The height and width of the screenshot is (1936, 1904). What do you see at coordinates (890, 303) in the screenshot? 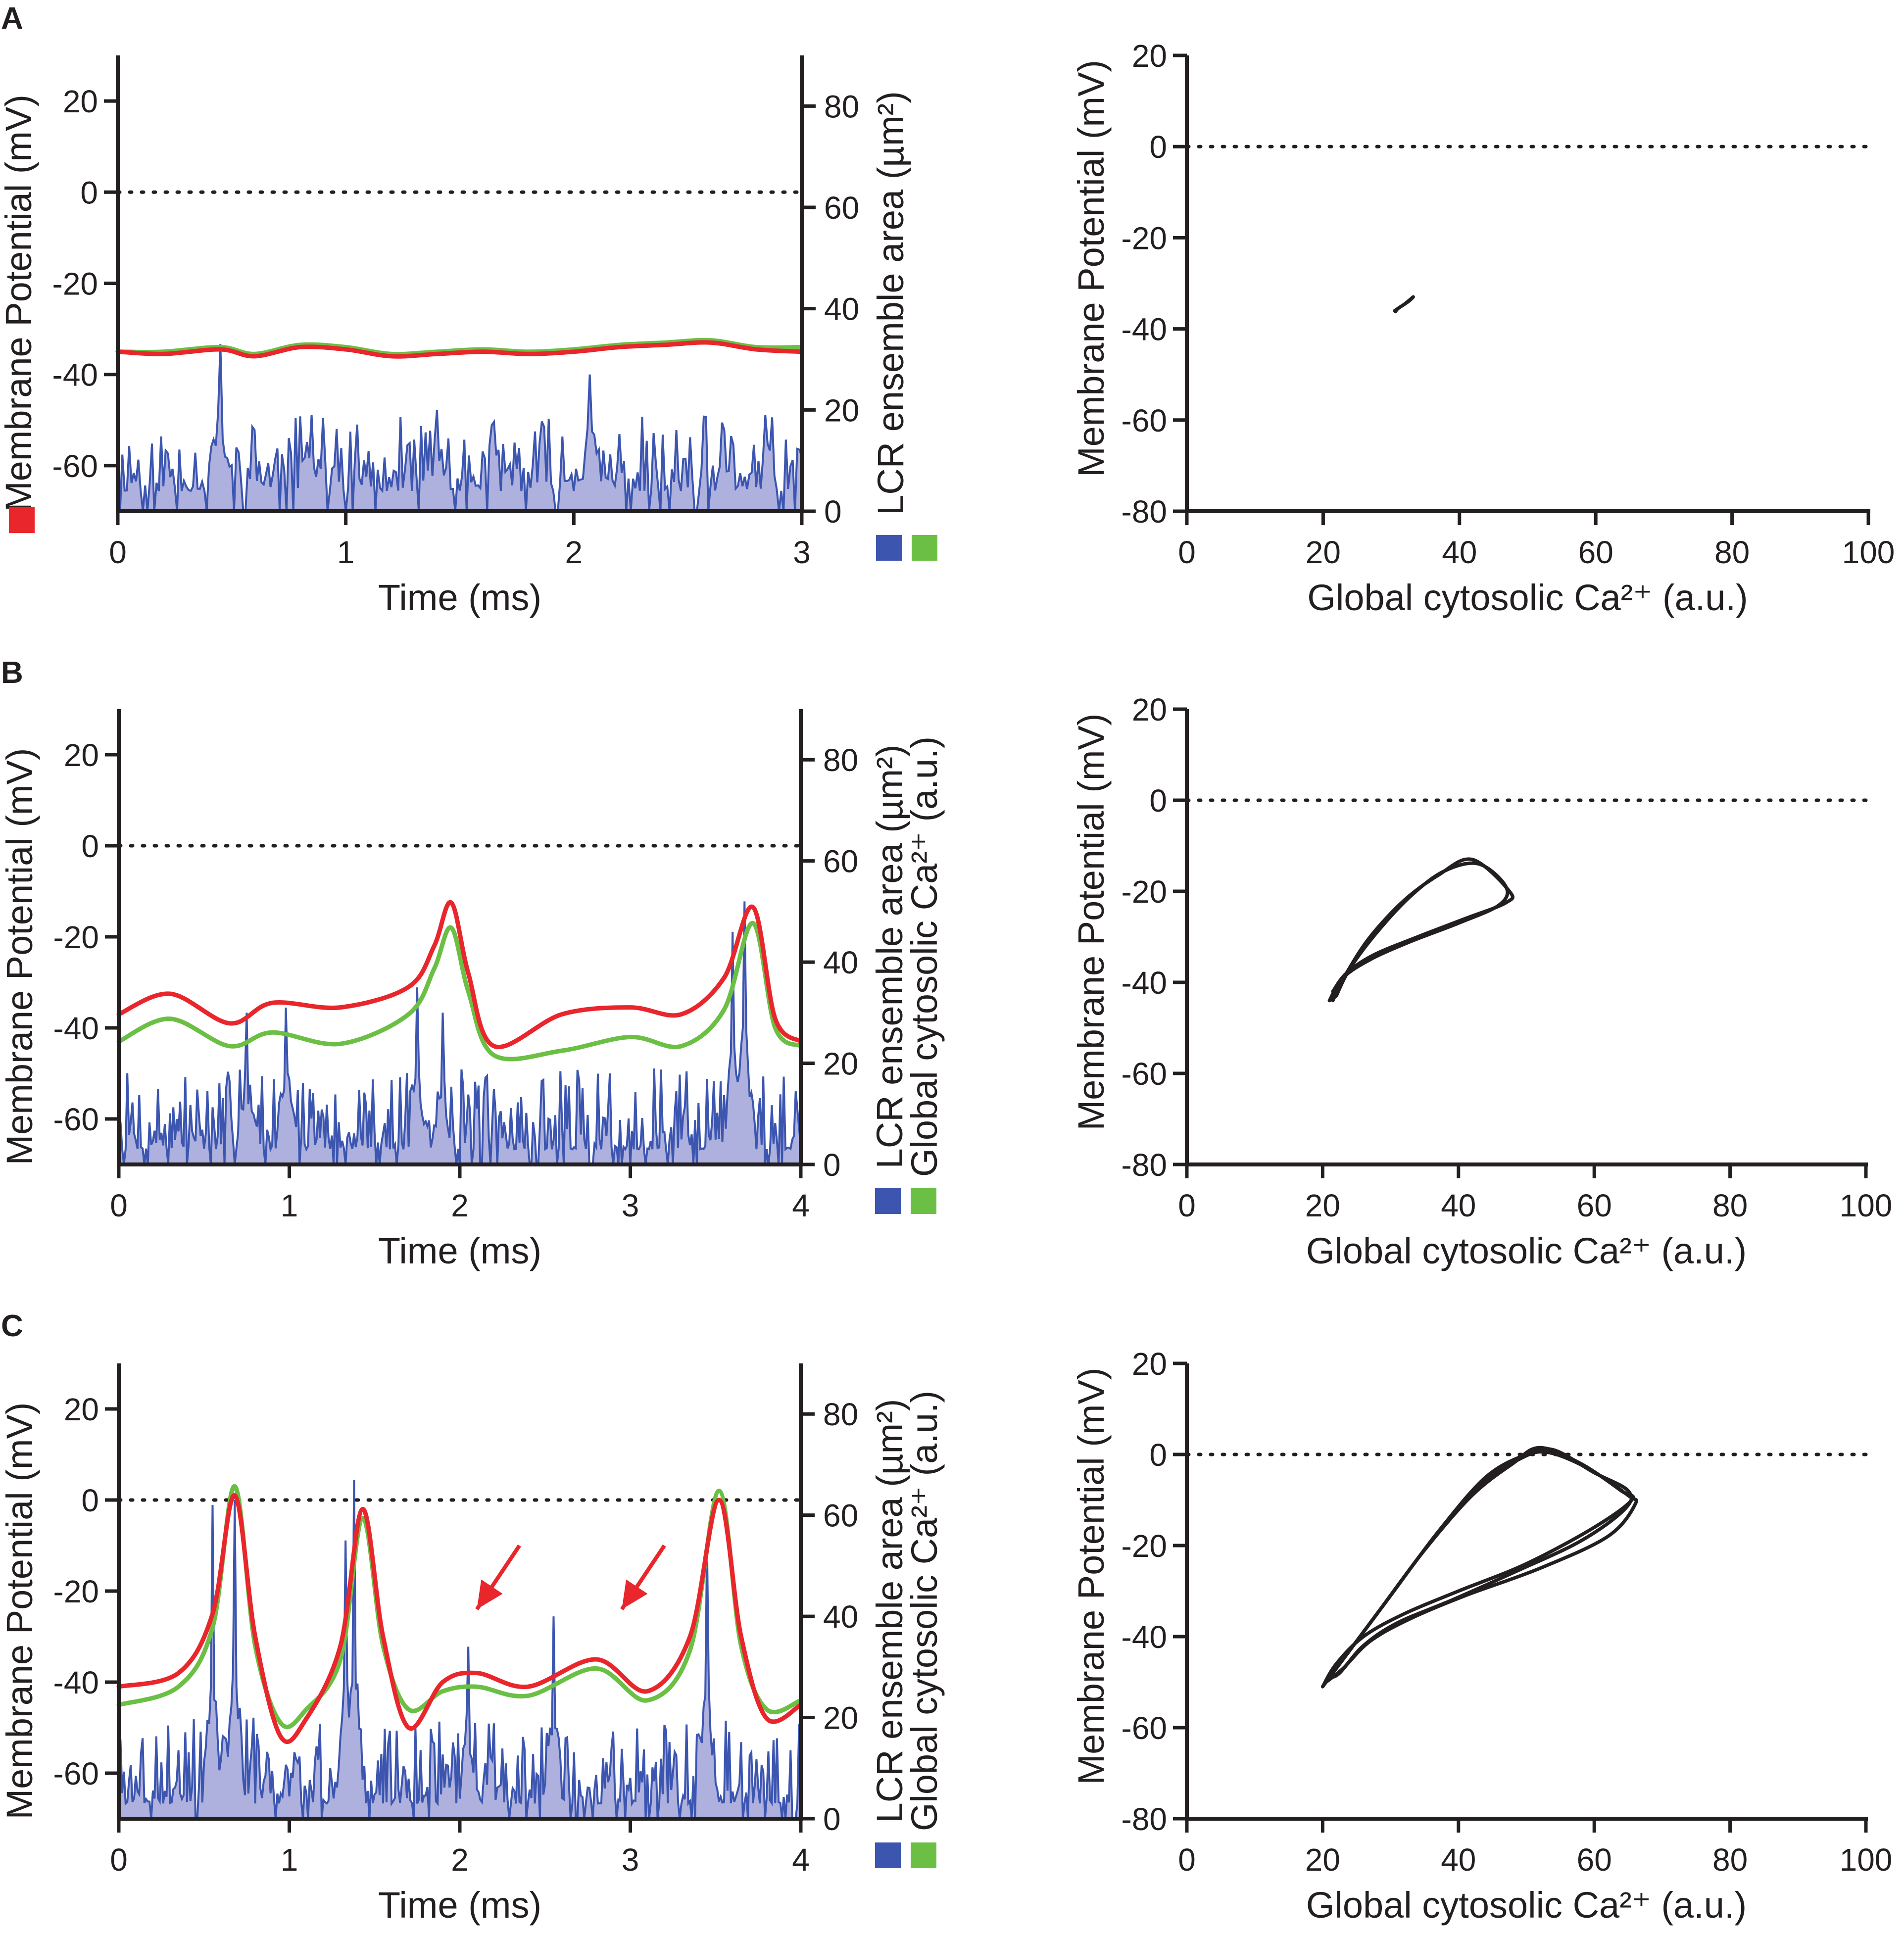
I see `y-axis-label-right: LCR ensemble area (µm²)` at bounding box center [890, 303].